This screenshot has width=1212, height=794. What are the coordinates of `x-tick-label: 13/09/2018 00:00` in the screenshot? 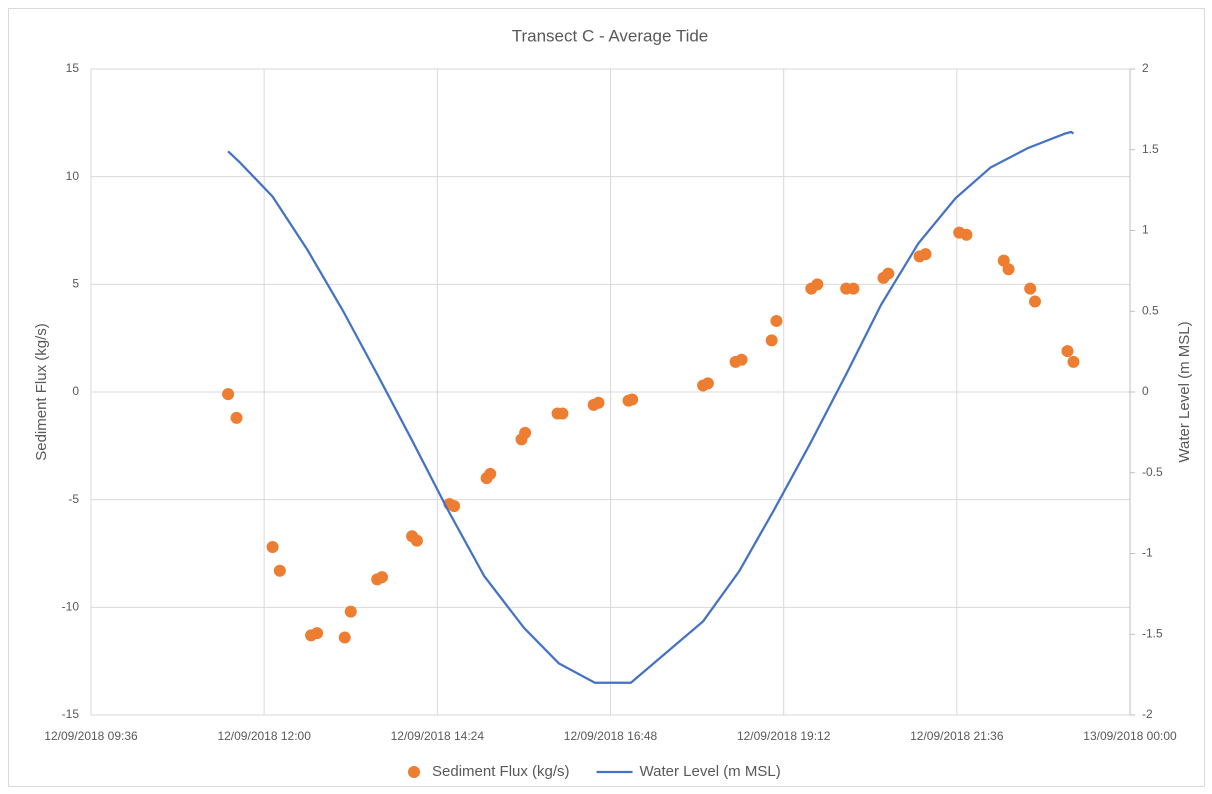 It's located at (1130, 736).